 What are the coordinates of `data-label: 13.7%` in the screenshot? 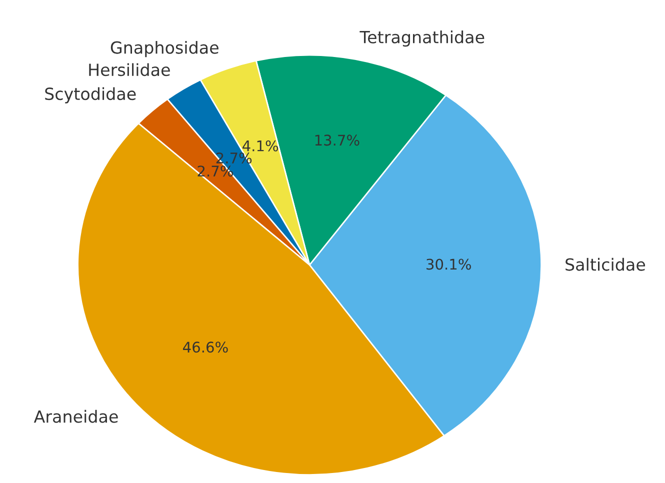 It's located at (337, 140).